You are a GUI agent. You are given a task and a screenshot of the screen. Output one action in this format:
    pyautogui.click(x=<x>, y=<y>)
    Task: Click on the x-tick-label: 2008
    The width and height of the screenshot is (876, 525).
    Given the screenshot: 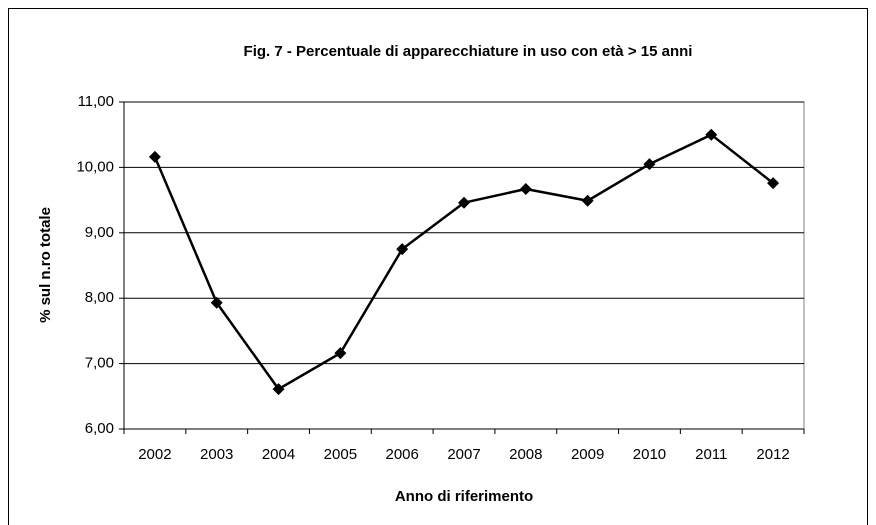 What is the action you would take?
    pyautogui.click(x=525, y=454)
    